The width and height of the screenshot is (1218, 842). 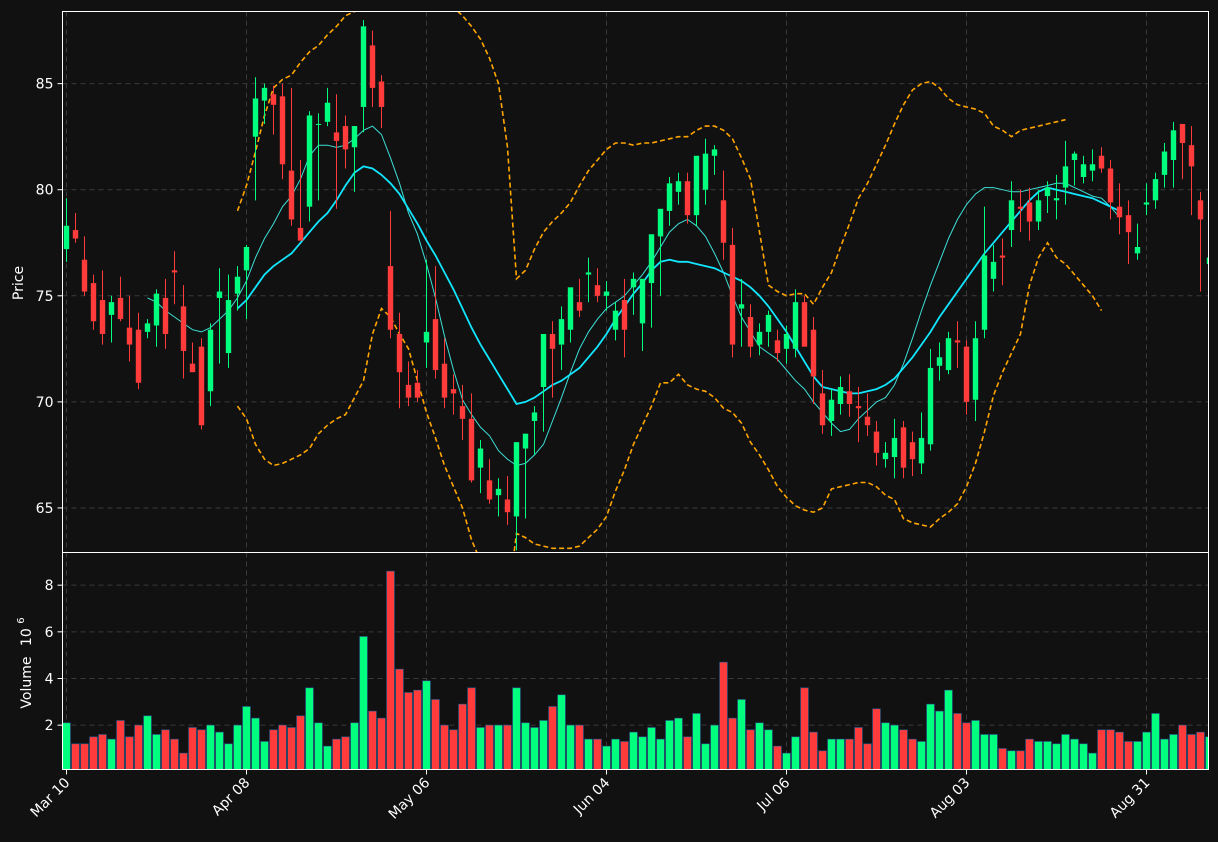 What do you see at coordinates (25, 662) in the screenshot?
I see `volume-axis-title: Volume 10 6` at bounding box center [25, 662].